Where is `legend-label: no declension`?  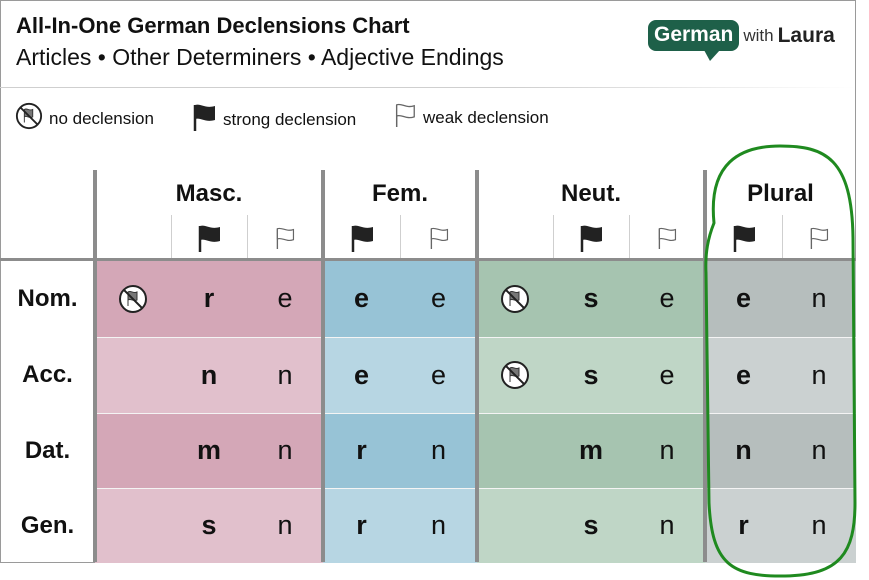
legend-label: no declension is located at coordinates (101, 118).